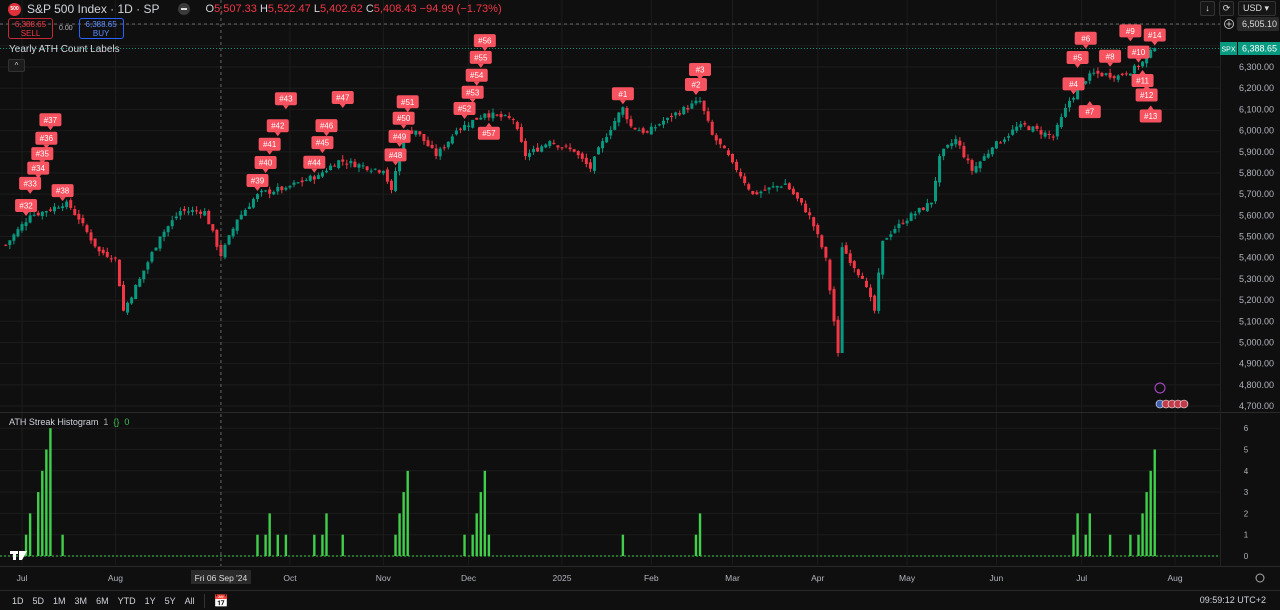 The height and width of the screenshot is (610, 1280). I want to click on economic-events-flags, so click(1172, 404).